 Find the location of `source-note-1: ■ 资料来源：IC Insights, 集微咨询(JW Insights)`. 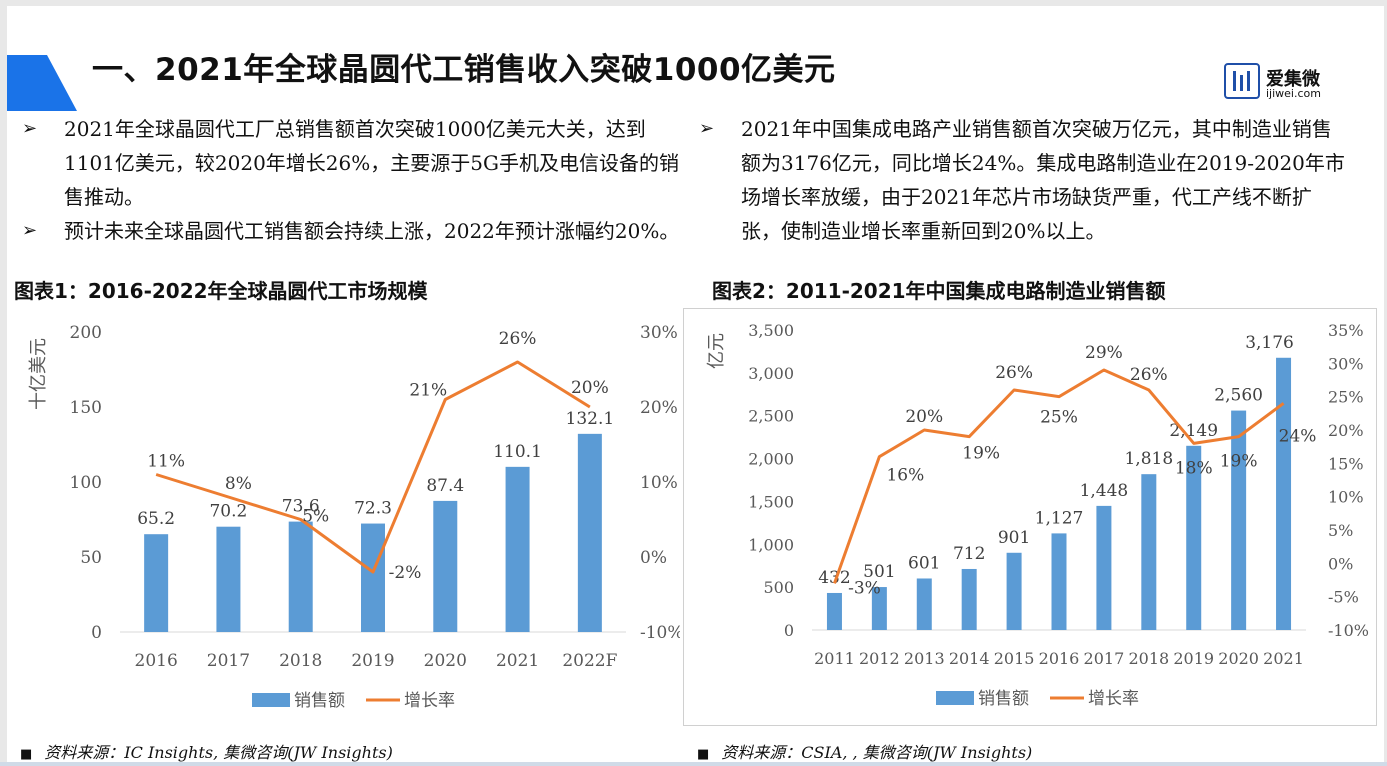

source-note-1: ■ 资料来源：IC Insights, 集微咨询(JW Insights) is located at coordinates (206, 751).